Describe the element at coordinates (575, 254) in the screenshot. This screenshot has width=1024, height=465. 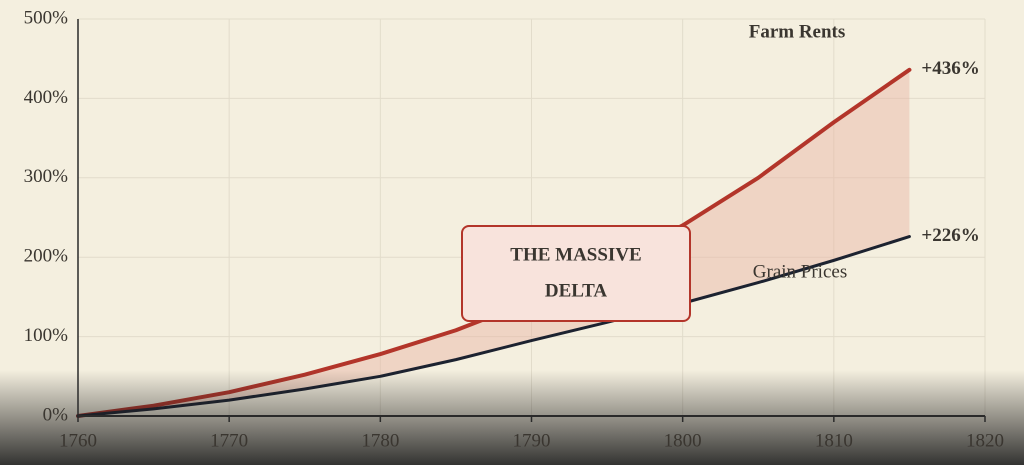
I see `annotation-text: THE MASSIVE` at that location.